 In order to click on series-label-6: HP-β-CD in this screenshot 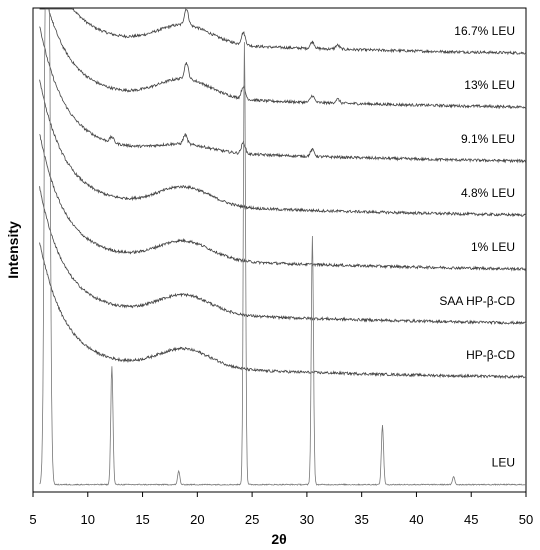, I will do `click(490, 355)`.